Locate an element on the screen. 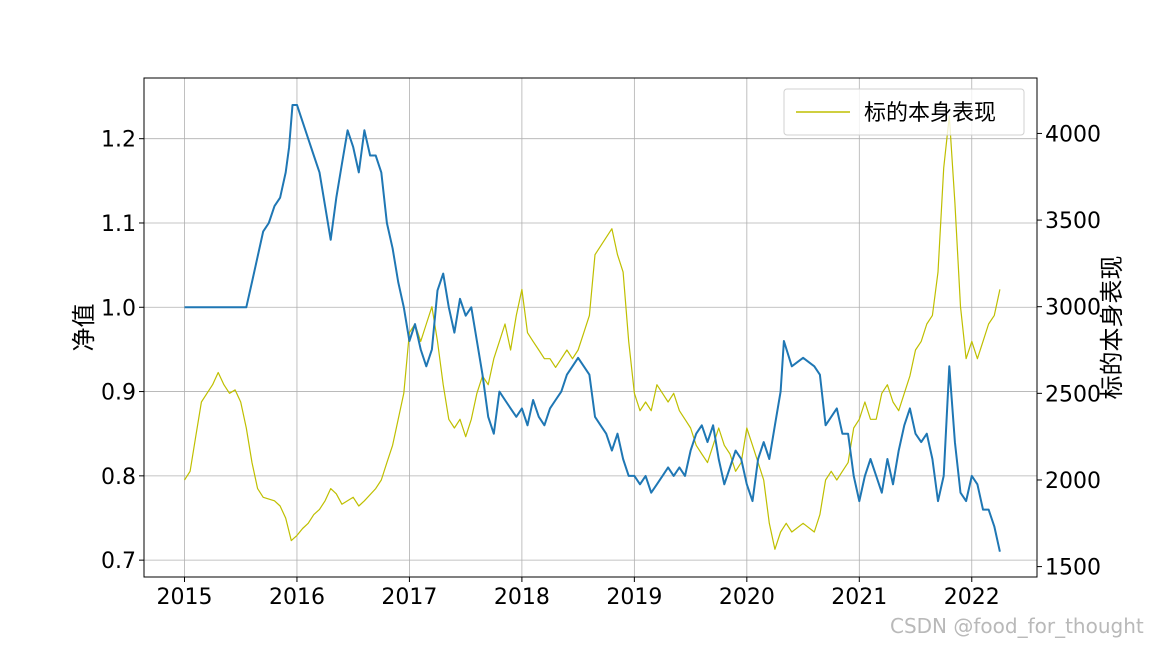 This screenshot has width=1152, height=648. y-left-tick-label: 1.2 is located at coordinates (118, 140).